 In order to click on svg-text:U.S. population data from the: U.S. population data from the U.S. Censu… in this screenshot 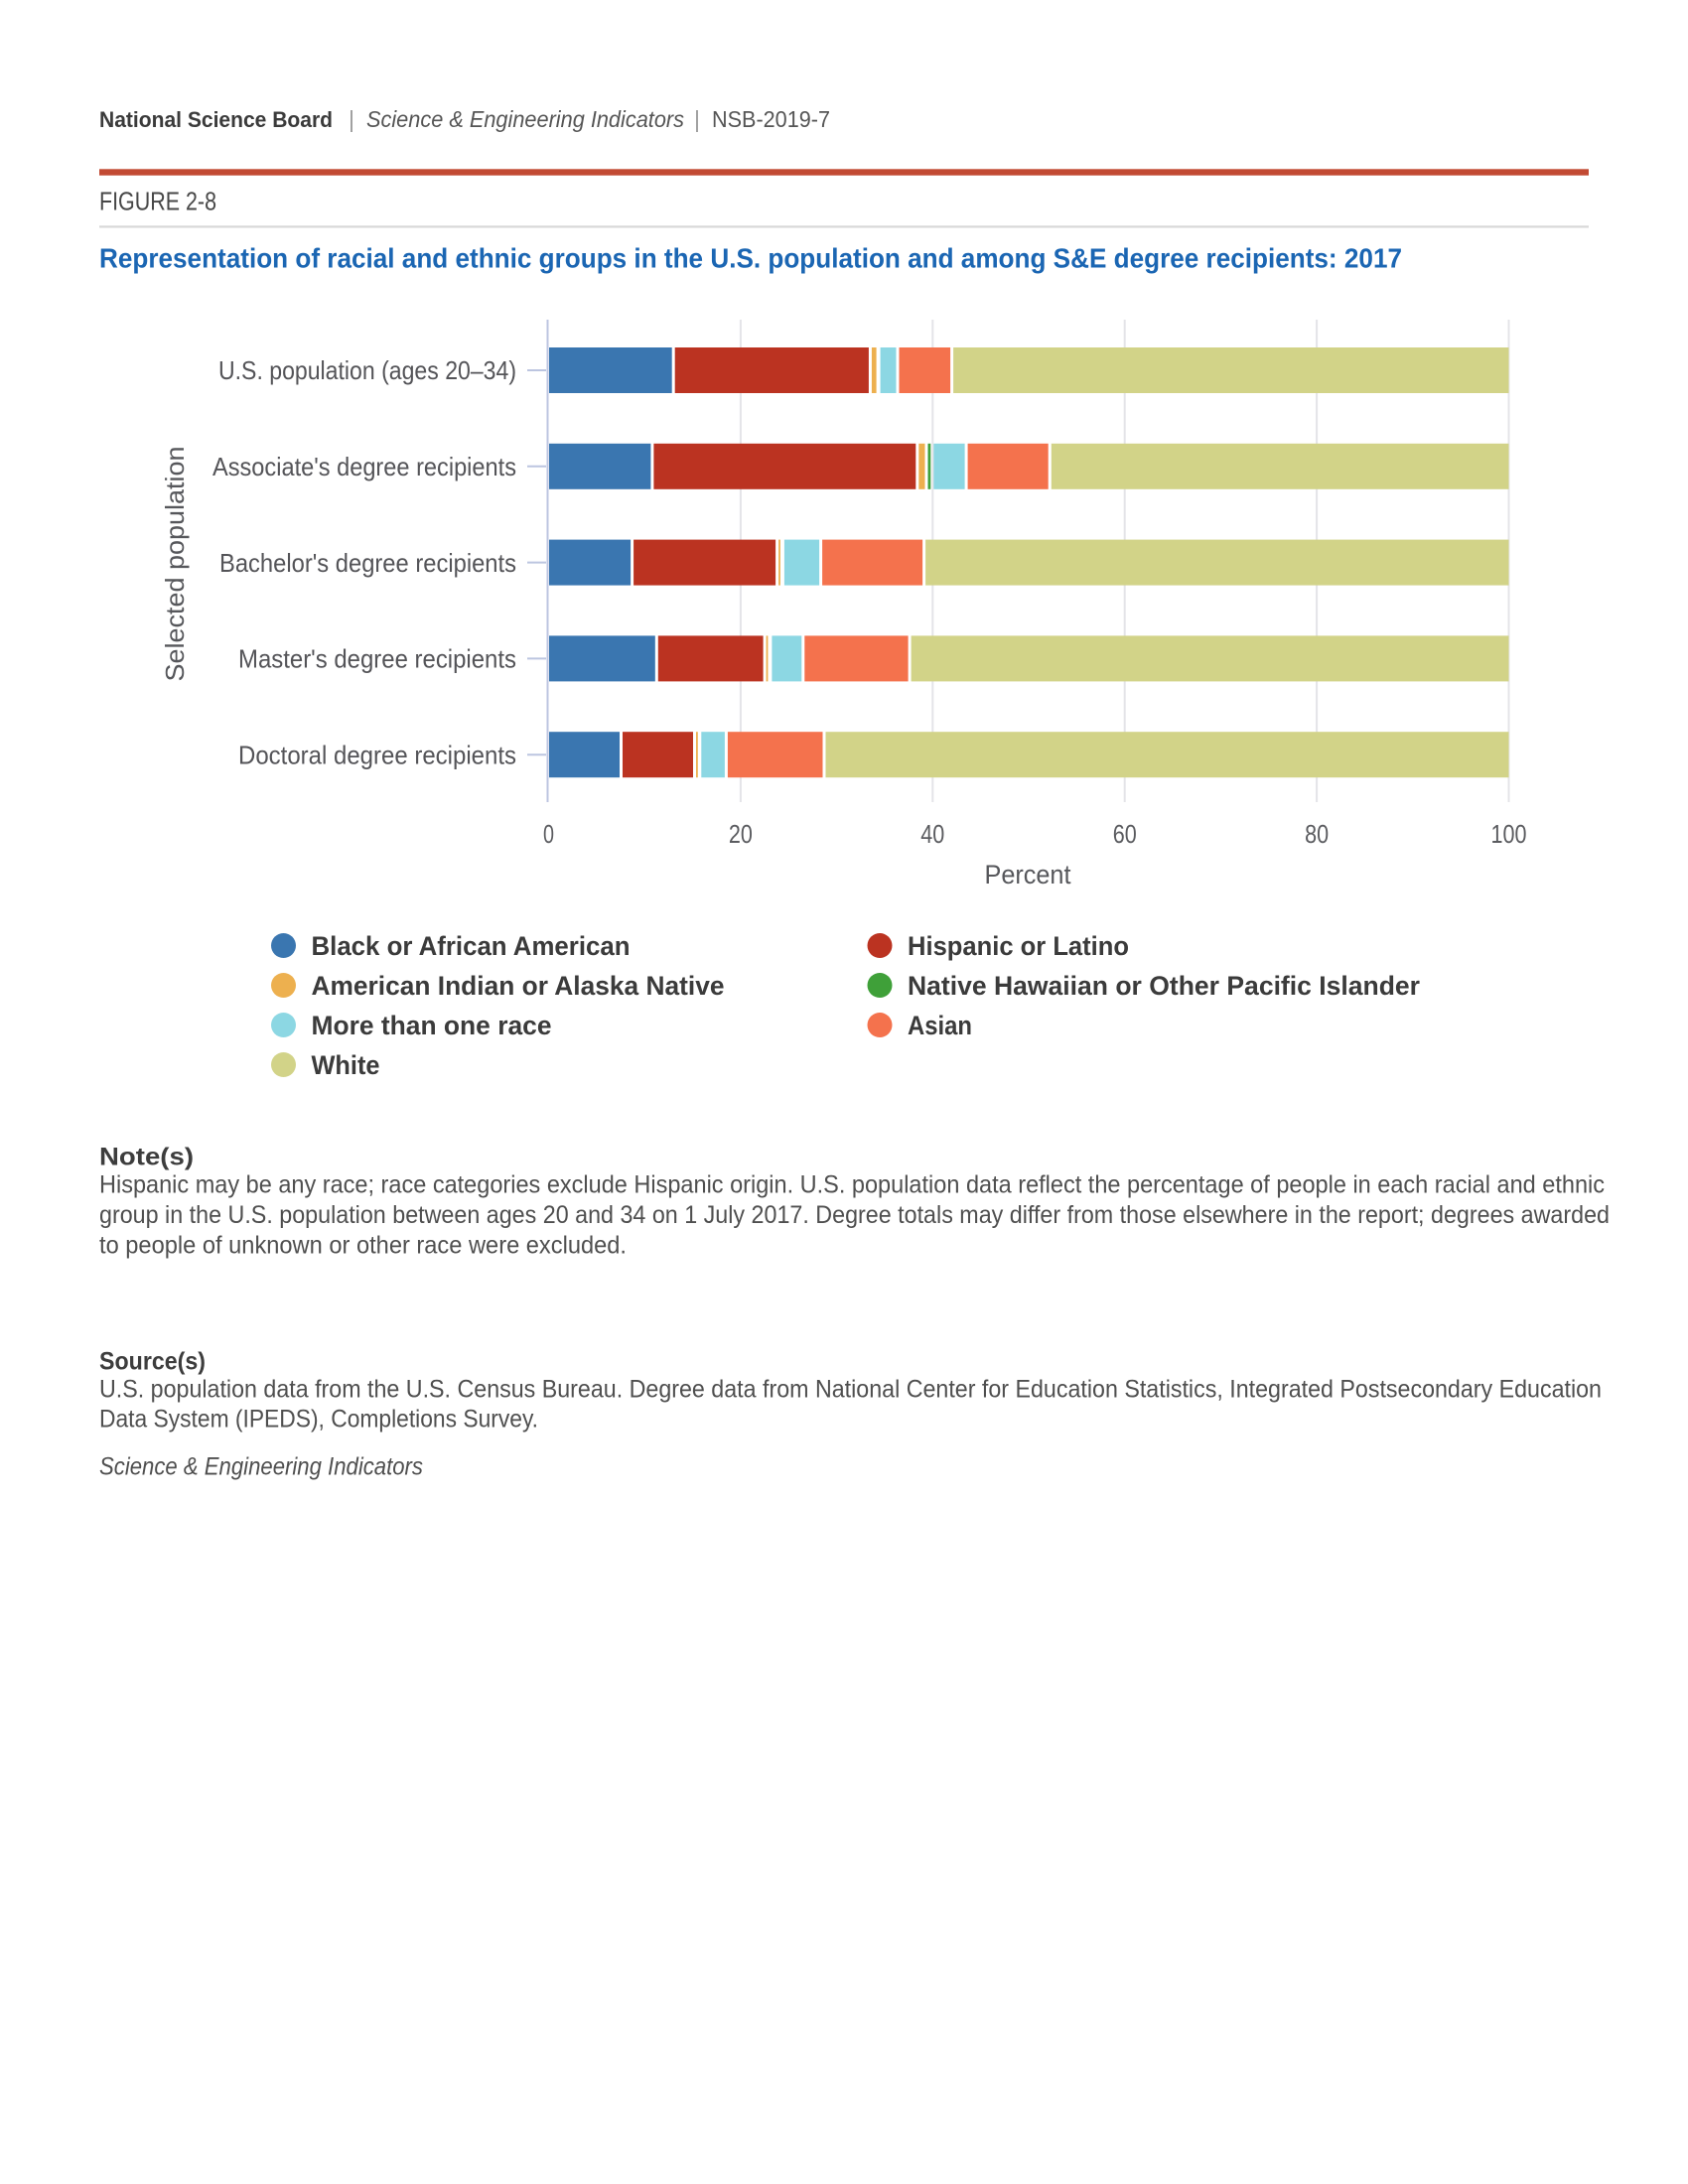, I will do `click(850, 1390)`.